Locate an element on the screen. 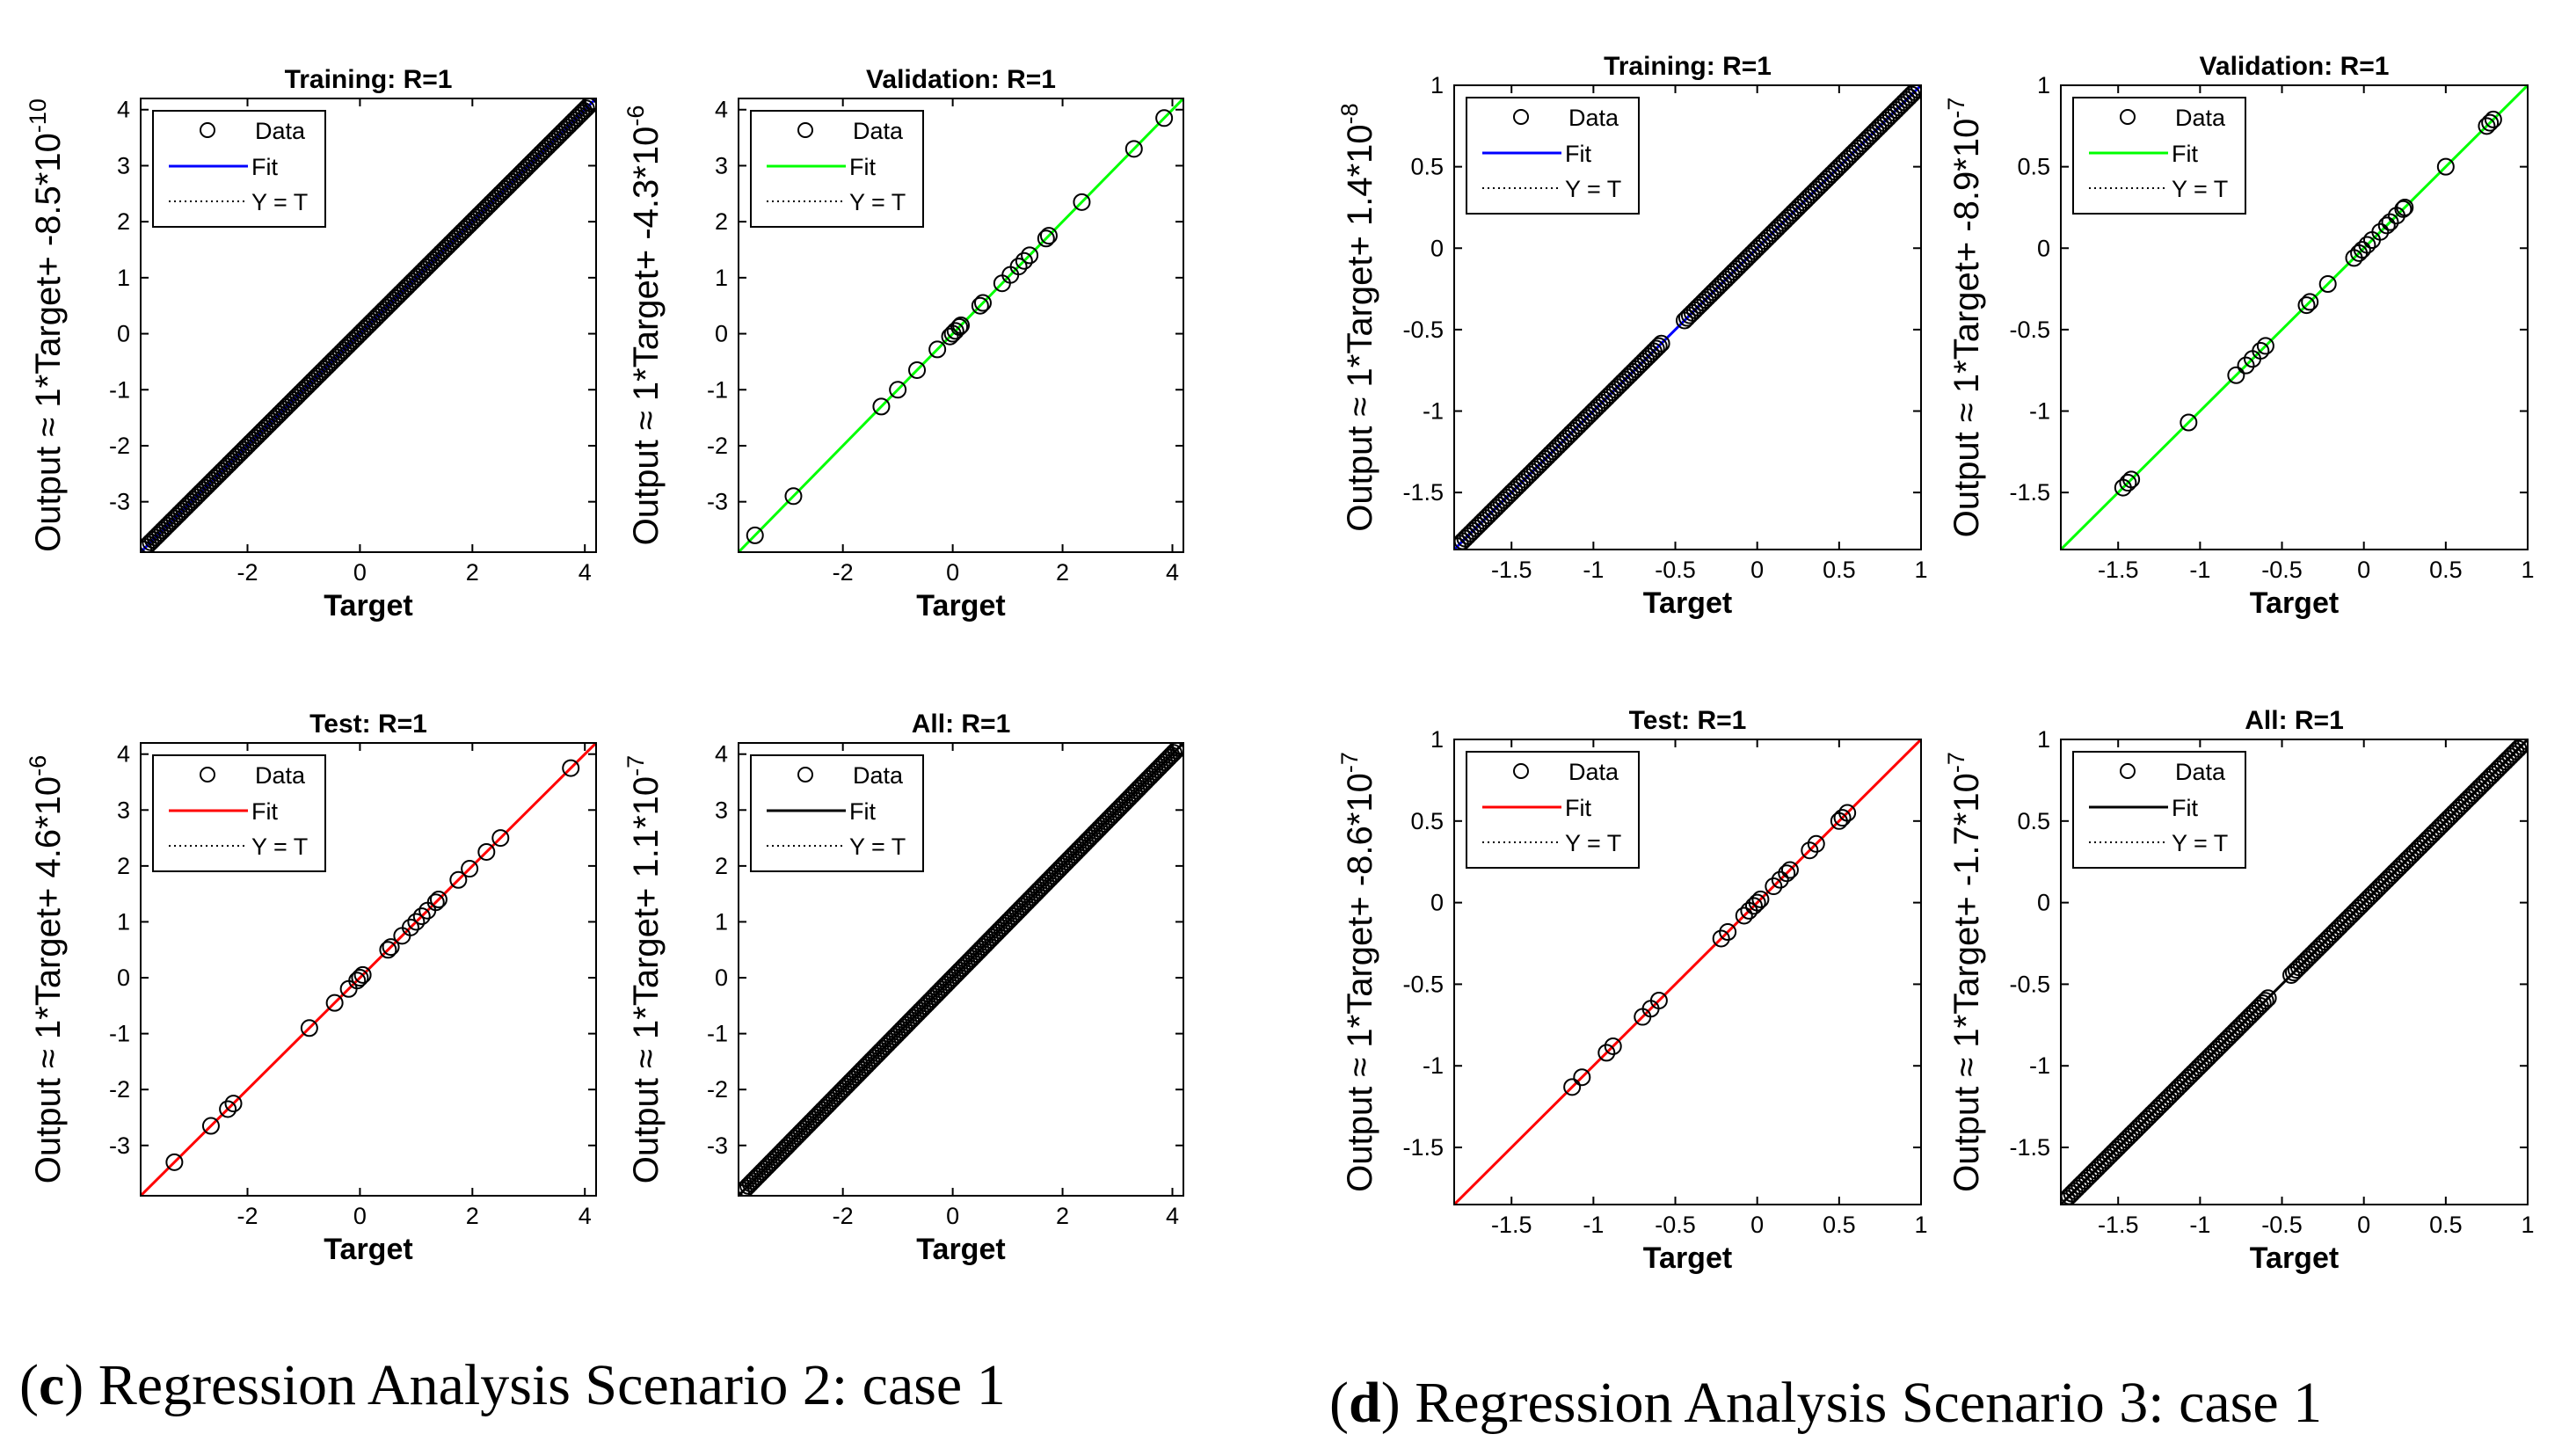 Image resolution: width=2569 pixels, height=1456 pixels. chart-title: Validation: R=1 is located at coordinates (961, 79).